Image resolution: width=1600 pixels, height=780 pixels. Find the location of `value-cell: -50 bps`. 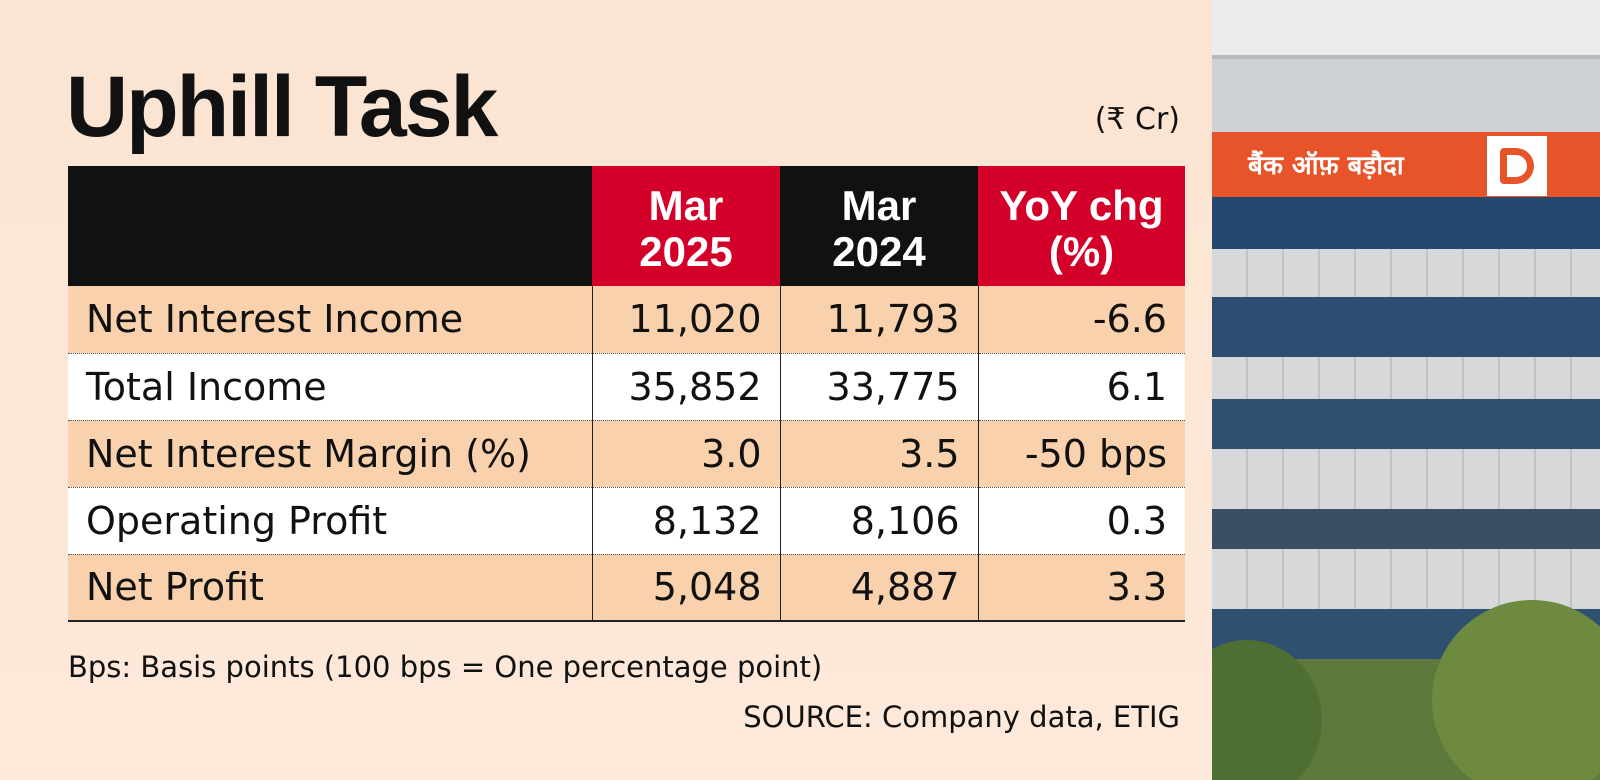

value-cell: -50 bps is located at coordinates (1081, 454).